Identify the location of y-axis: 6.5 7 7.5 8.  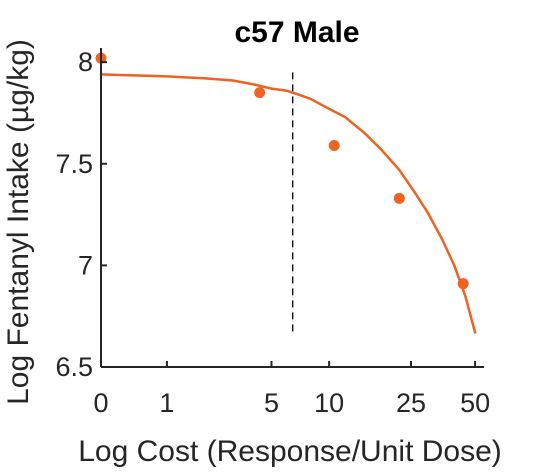
(81, 214).